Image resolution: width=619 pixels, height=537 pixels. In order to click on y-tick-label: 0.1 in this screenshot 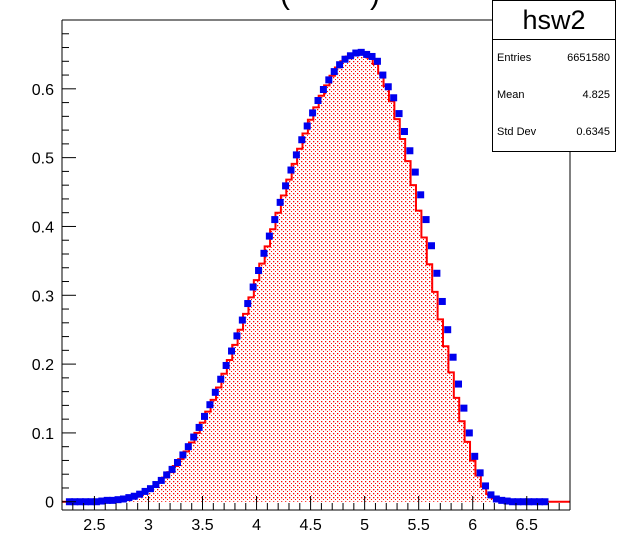, I will do `click(43, 434)`.